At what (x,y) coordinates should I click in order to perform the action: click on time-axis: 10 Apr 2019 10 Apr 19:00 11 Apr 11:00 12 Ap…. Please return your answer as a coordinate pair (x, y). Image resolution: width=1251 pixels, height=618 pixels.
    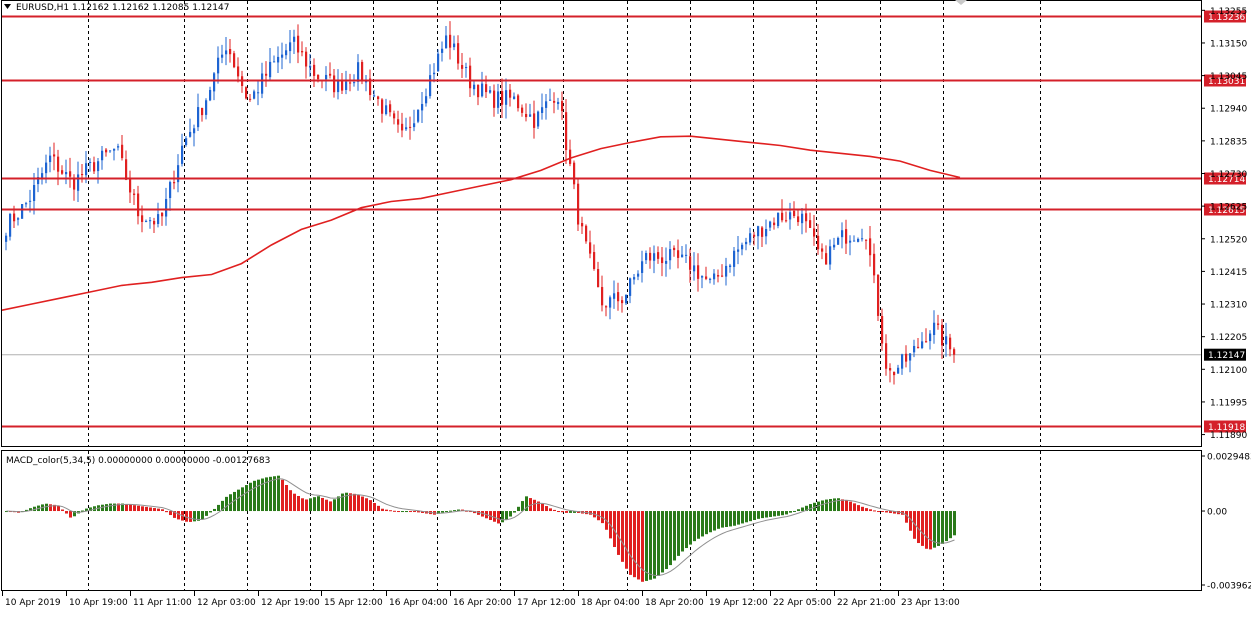
    Looking at the image, I should click on (481, 599).